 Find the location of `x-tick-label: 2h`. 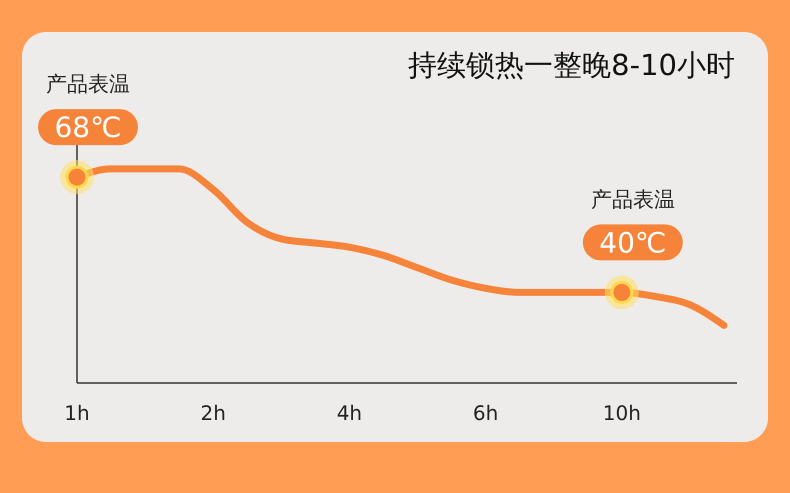

x-tick-label: 2h is located at coordinates (213, 413).